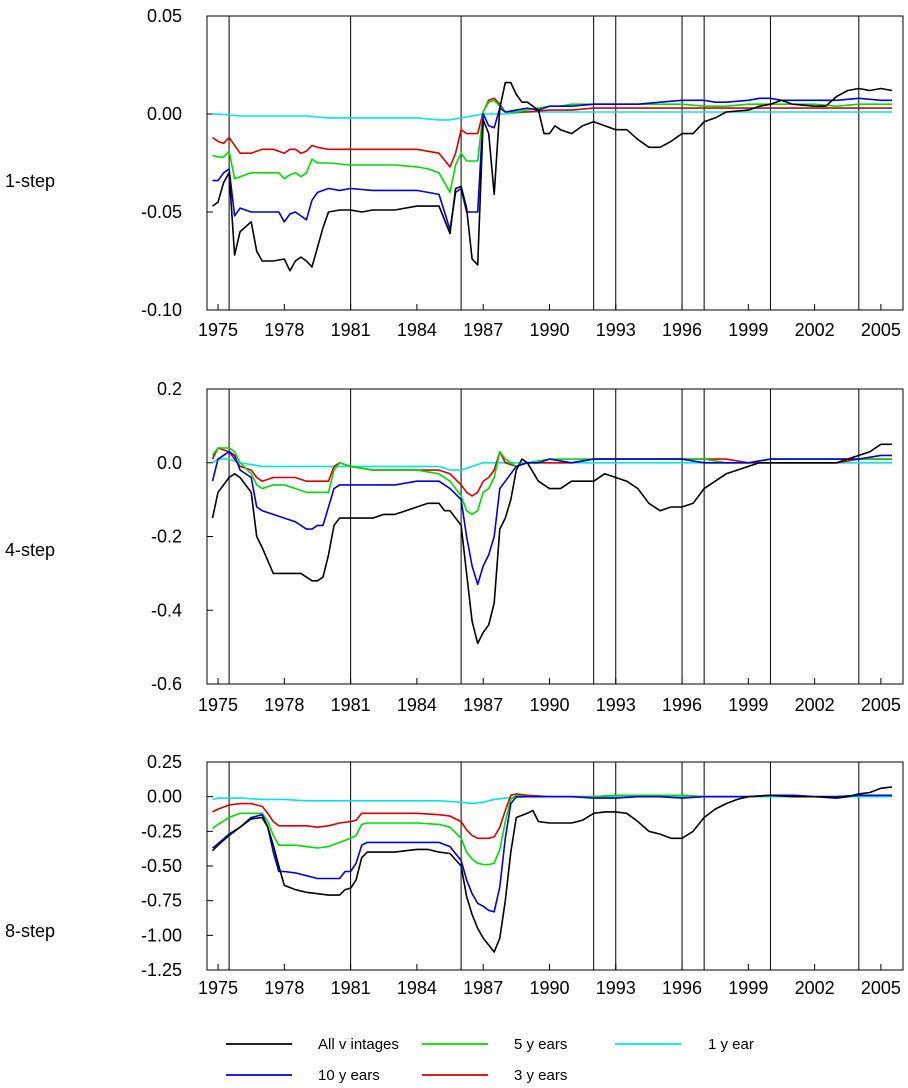  What do you see at coordinates (358, 1044) in the screenshot?
I see `legend-label: All v intages` at bounding box center [358, 1044].